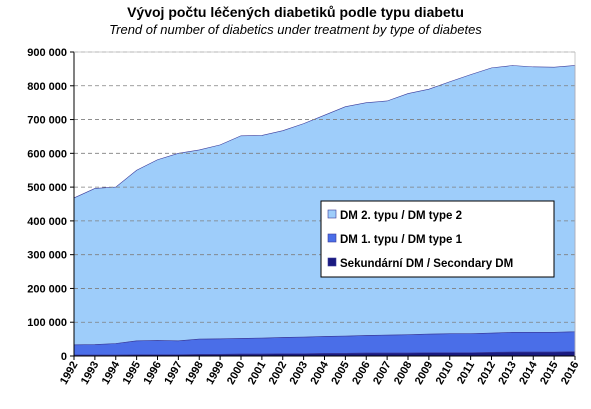 This screenshot has height=409, width=591. I want to click on x-tick-label-1998: 1998, so click(194, 373).